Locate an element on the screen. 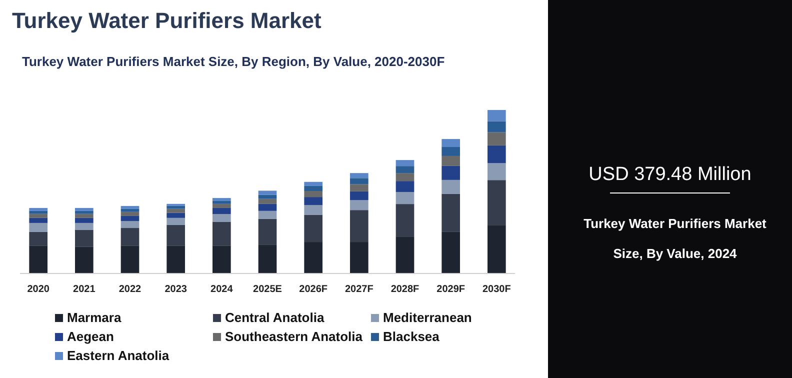 This screenshot has width=792, height=378. chart-title: Turkey Water Purifiers Market is located at coordinates (167, 20).